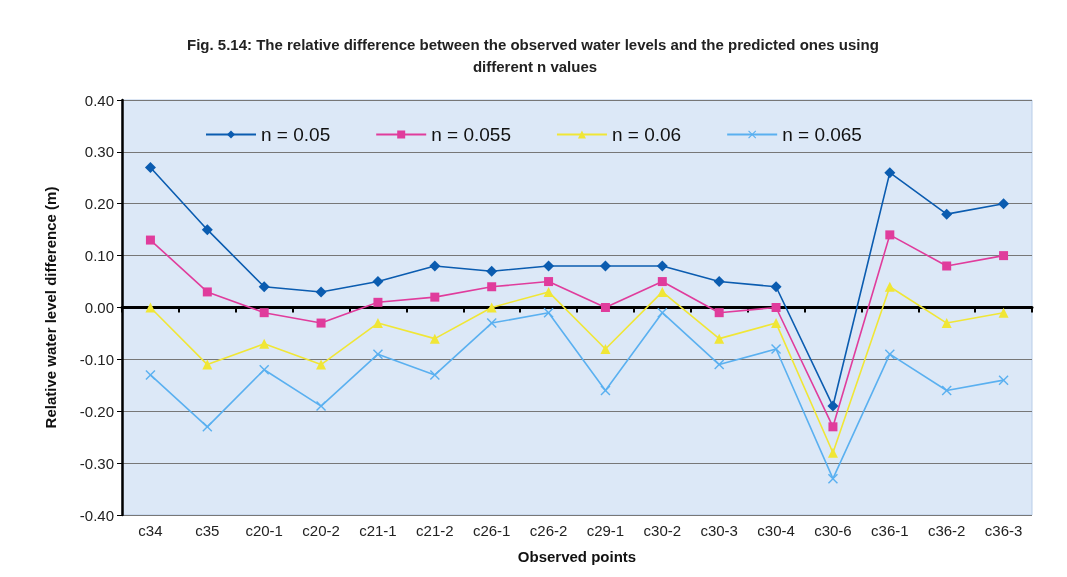  What do you see at coordinates (321, 530) in the screenshot?
I see `x-tick-label: c20-2` at bounding box center [321, 530].